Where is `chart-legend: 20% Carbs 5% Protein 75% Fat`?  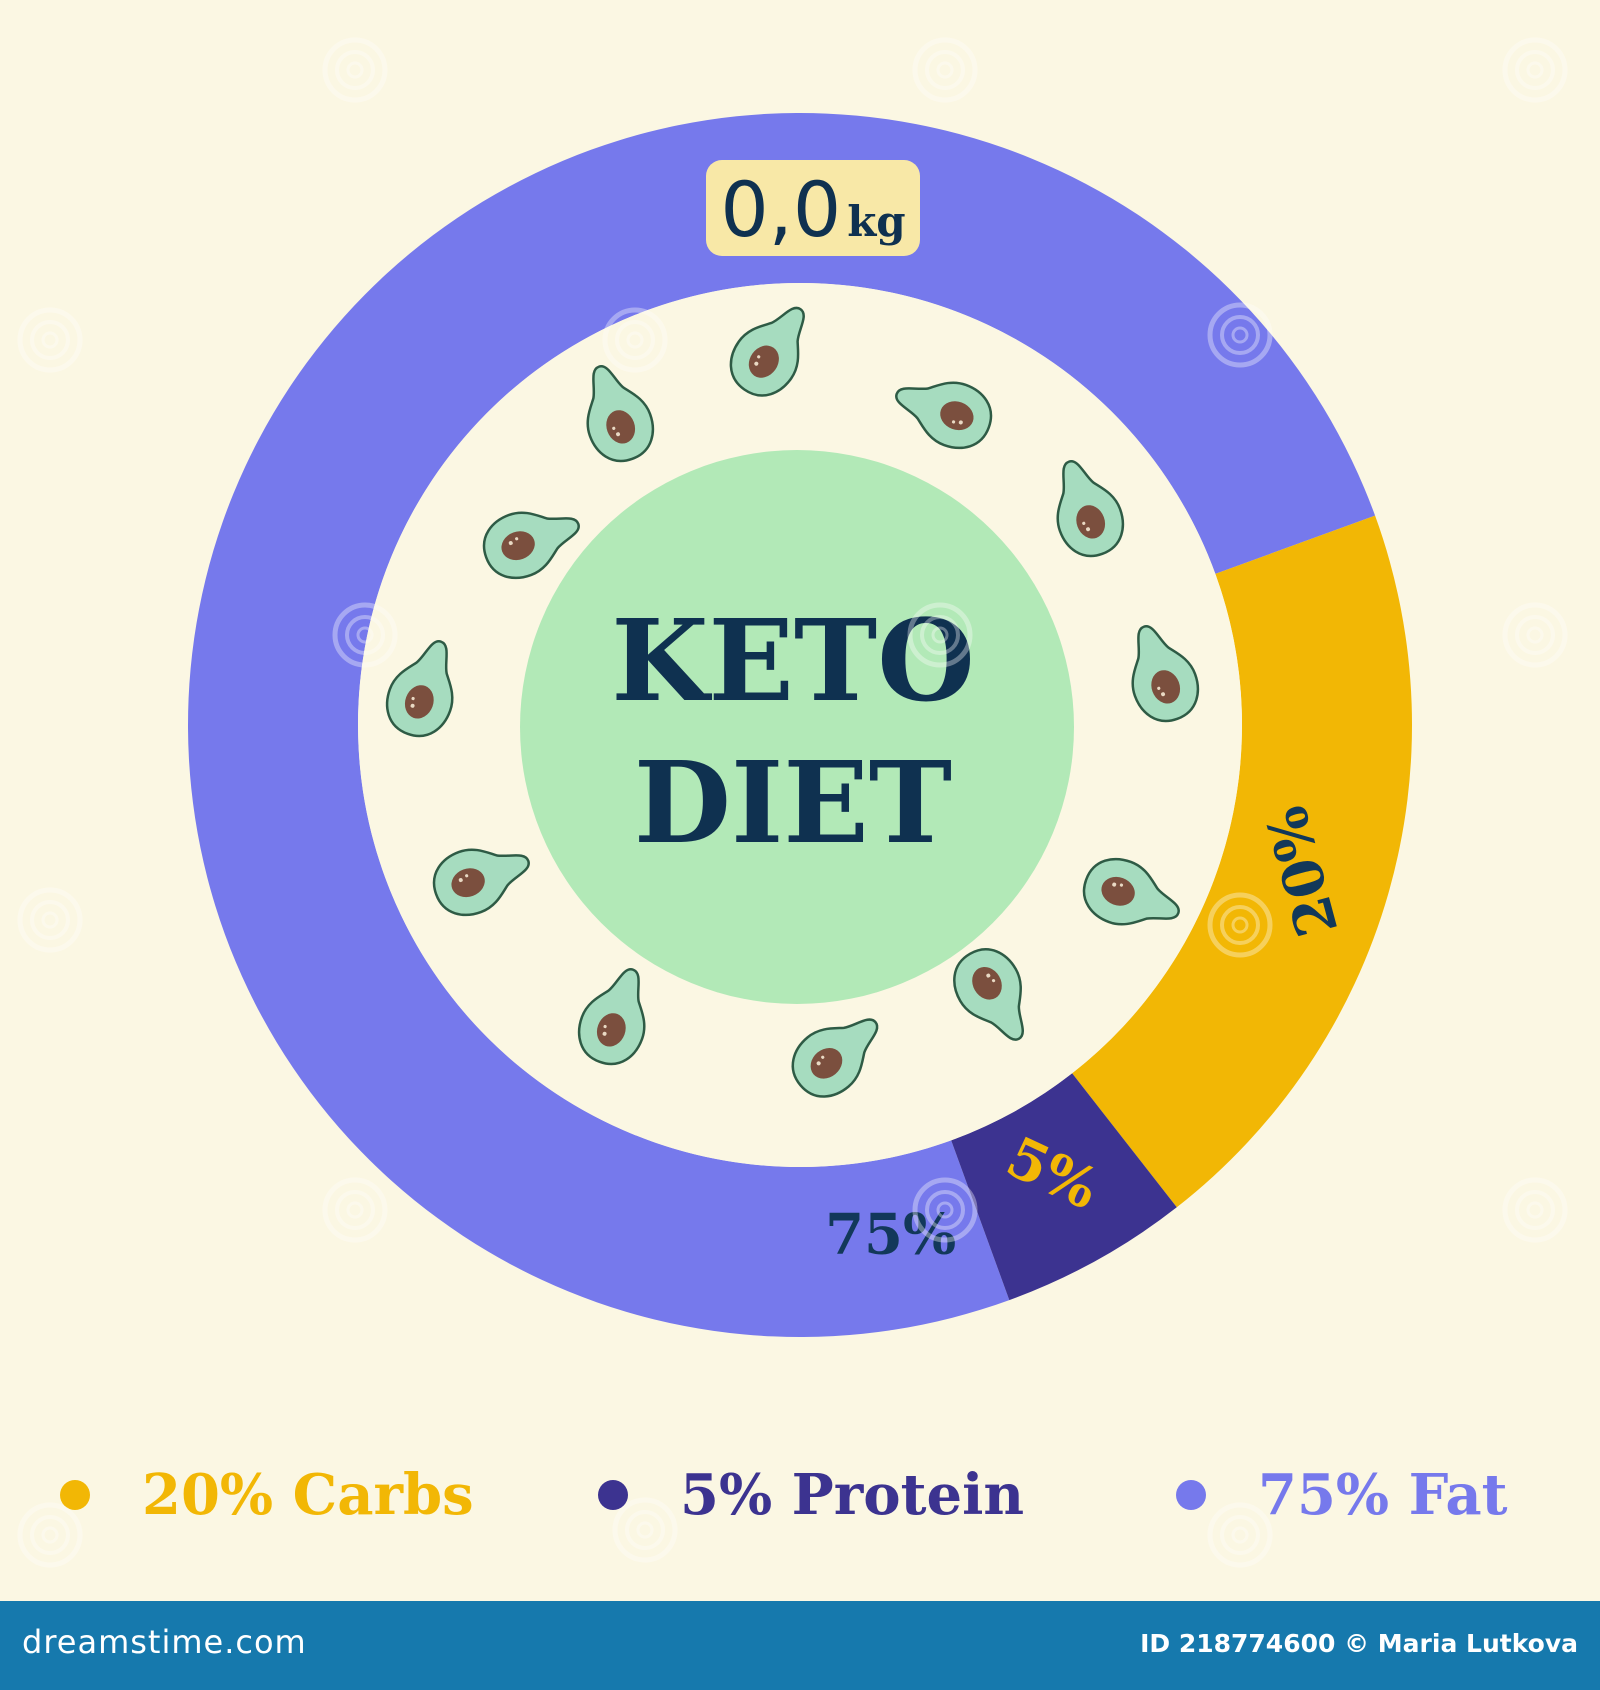
chart-legend: 20% Carbs 5% Protein 75% Fat is located at coordinates (800, 1495).